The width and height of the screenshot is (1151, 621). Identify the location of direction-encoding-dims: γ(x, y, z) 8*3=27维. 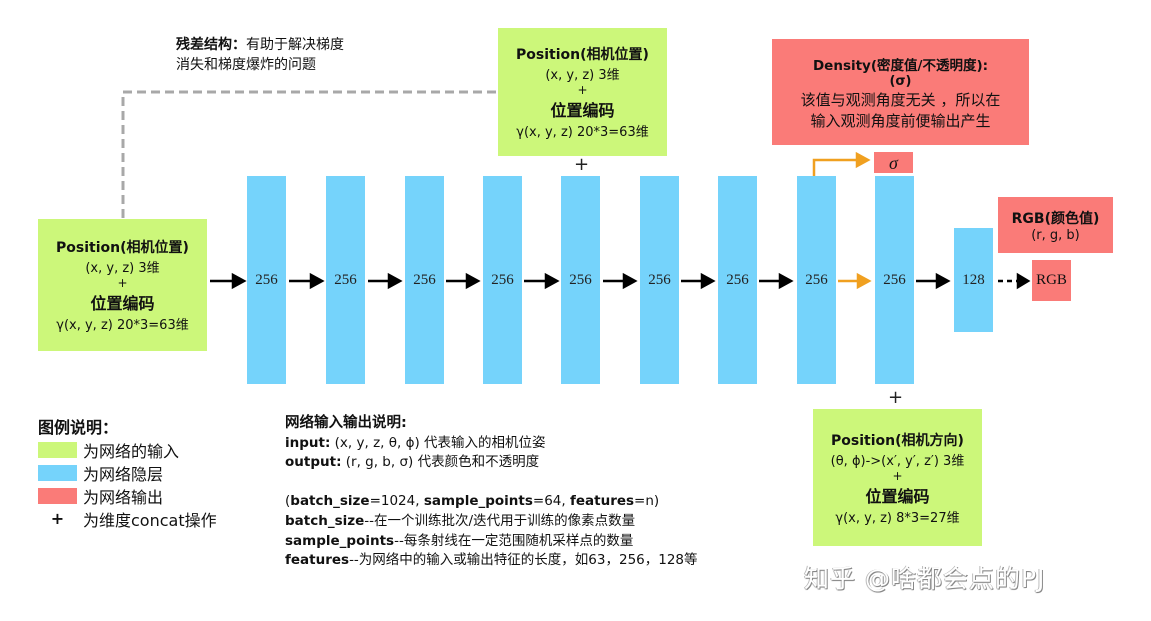
(897, 518).